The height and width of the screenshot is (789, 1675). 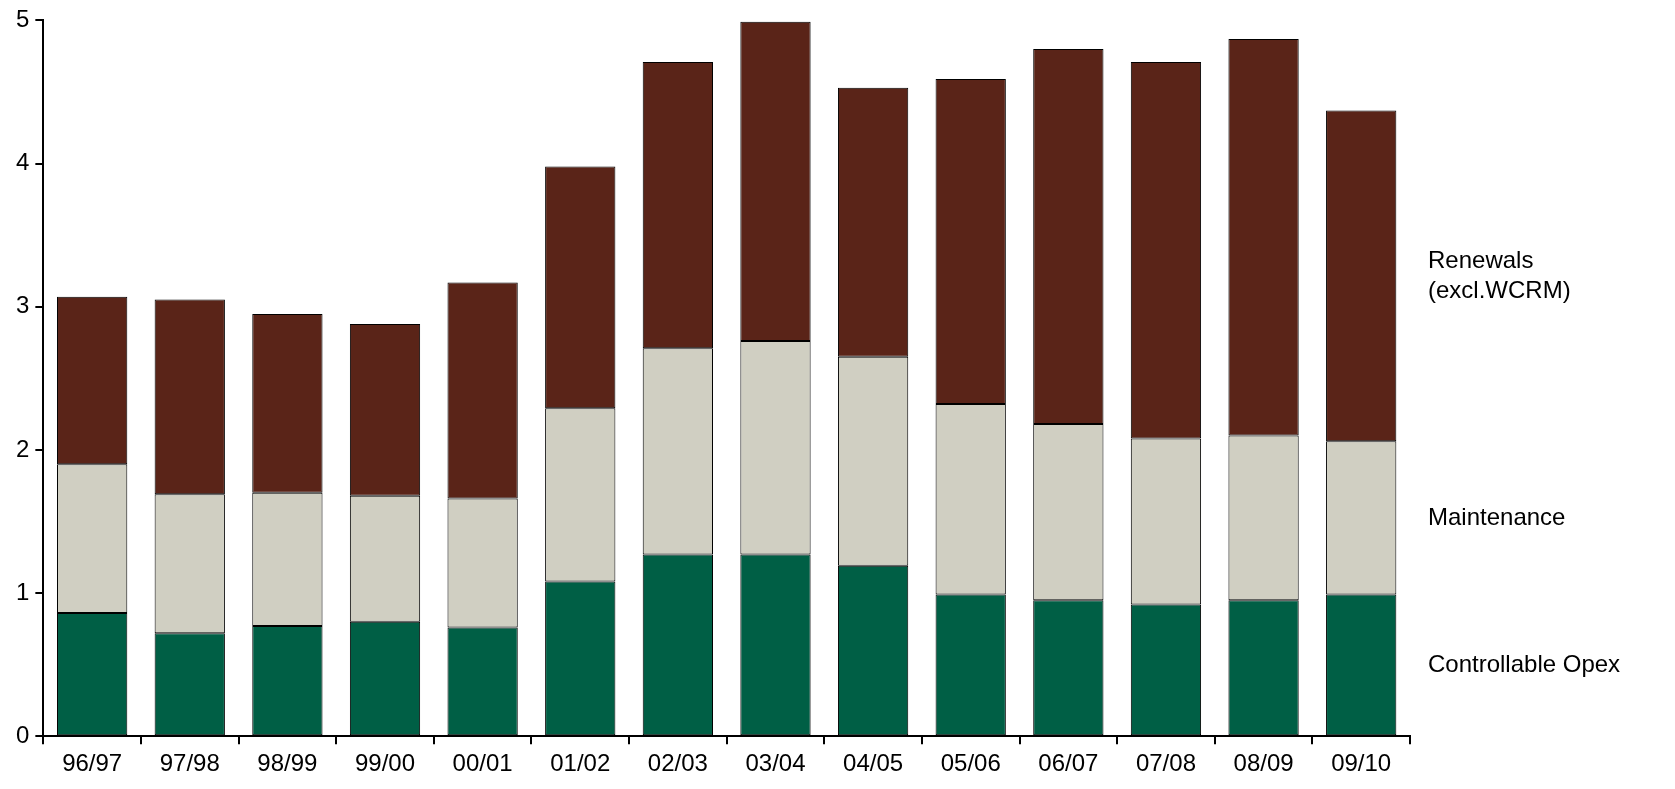 I want to click on y-tick-label: 4, so click(x=22, y=162).